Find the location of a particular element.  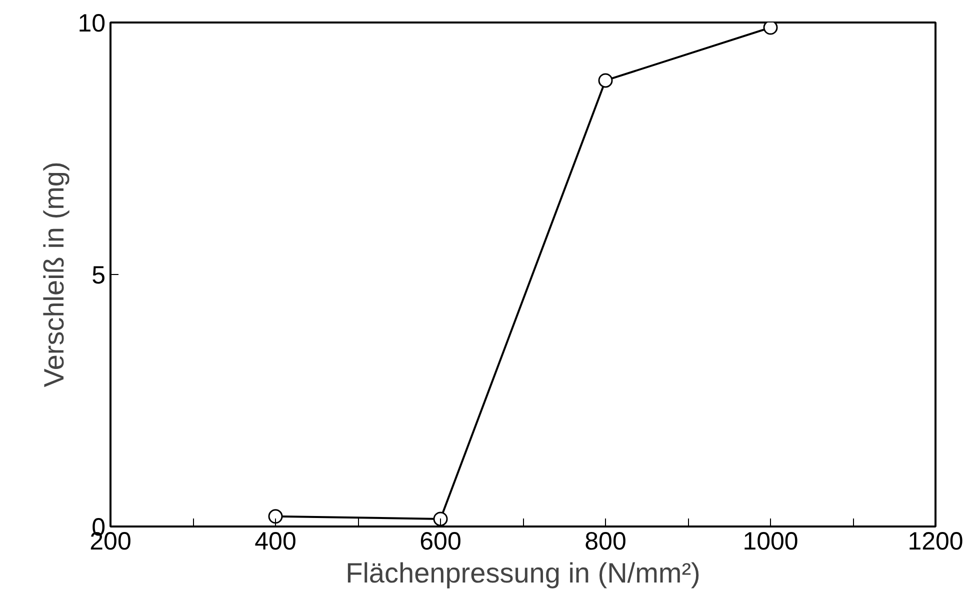

x-tick-label: 1200 is located at coordinates (936, 542).